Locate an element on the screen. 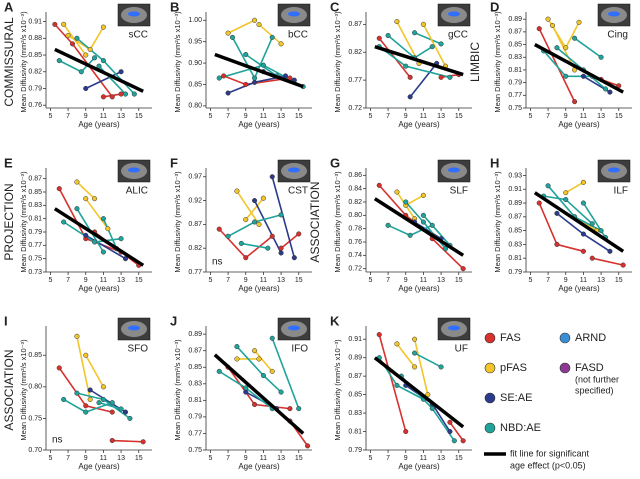 Image resolution: width=640 pixels, height=479 pixels. y-tick-label: 0.87 is located at coordinates (195, 224).